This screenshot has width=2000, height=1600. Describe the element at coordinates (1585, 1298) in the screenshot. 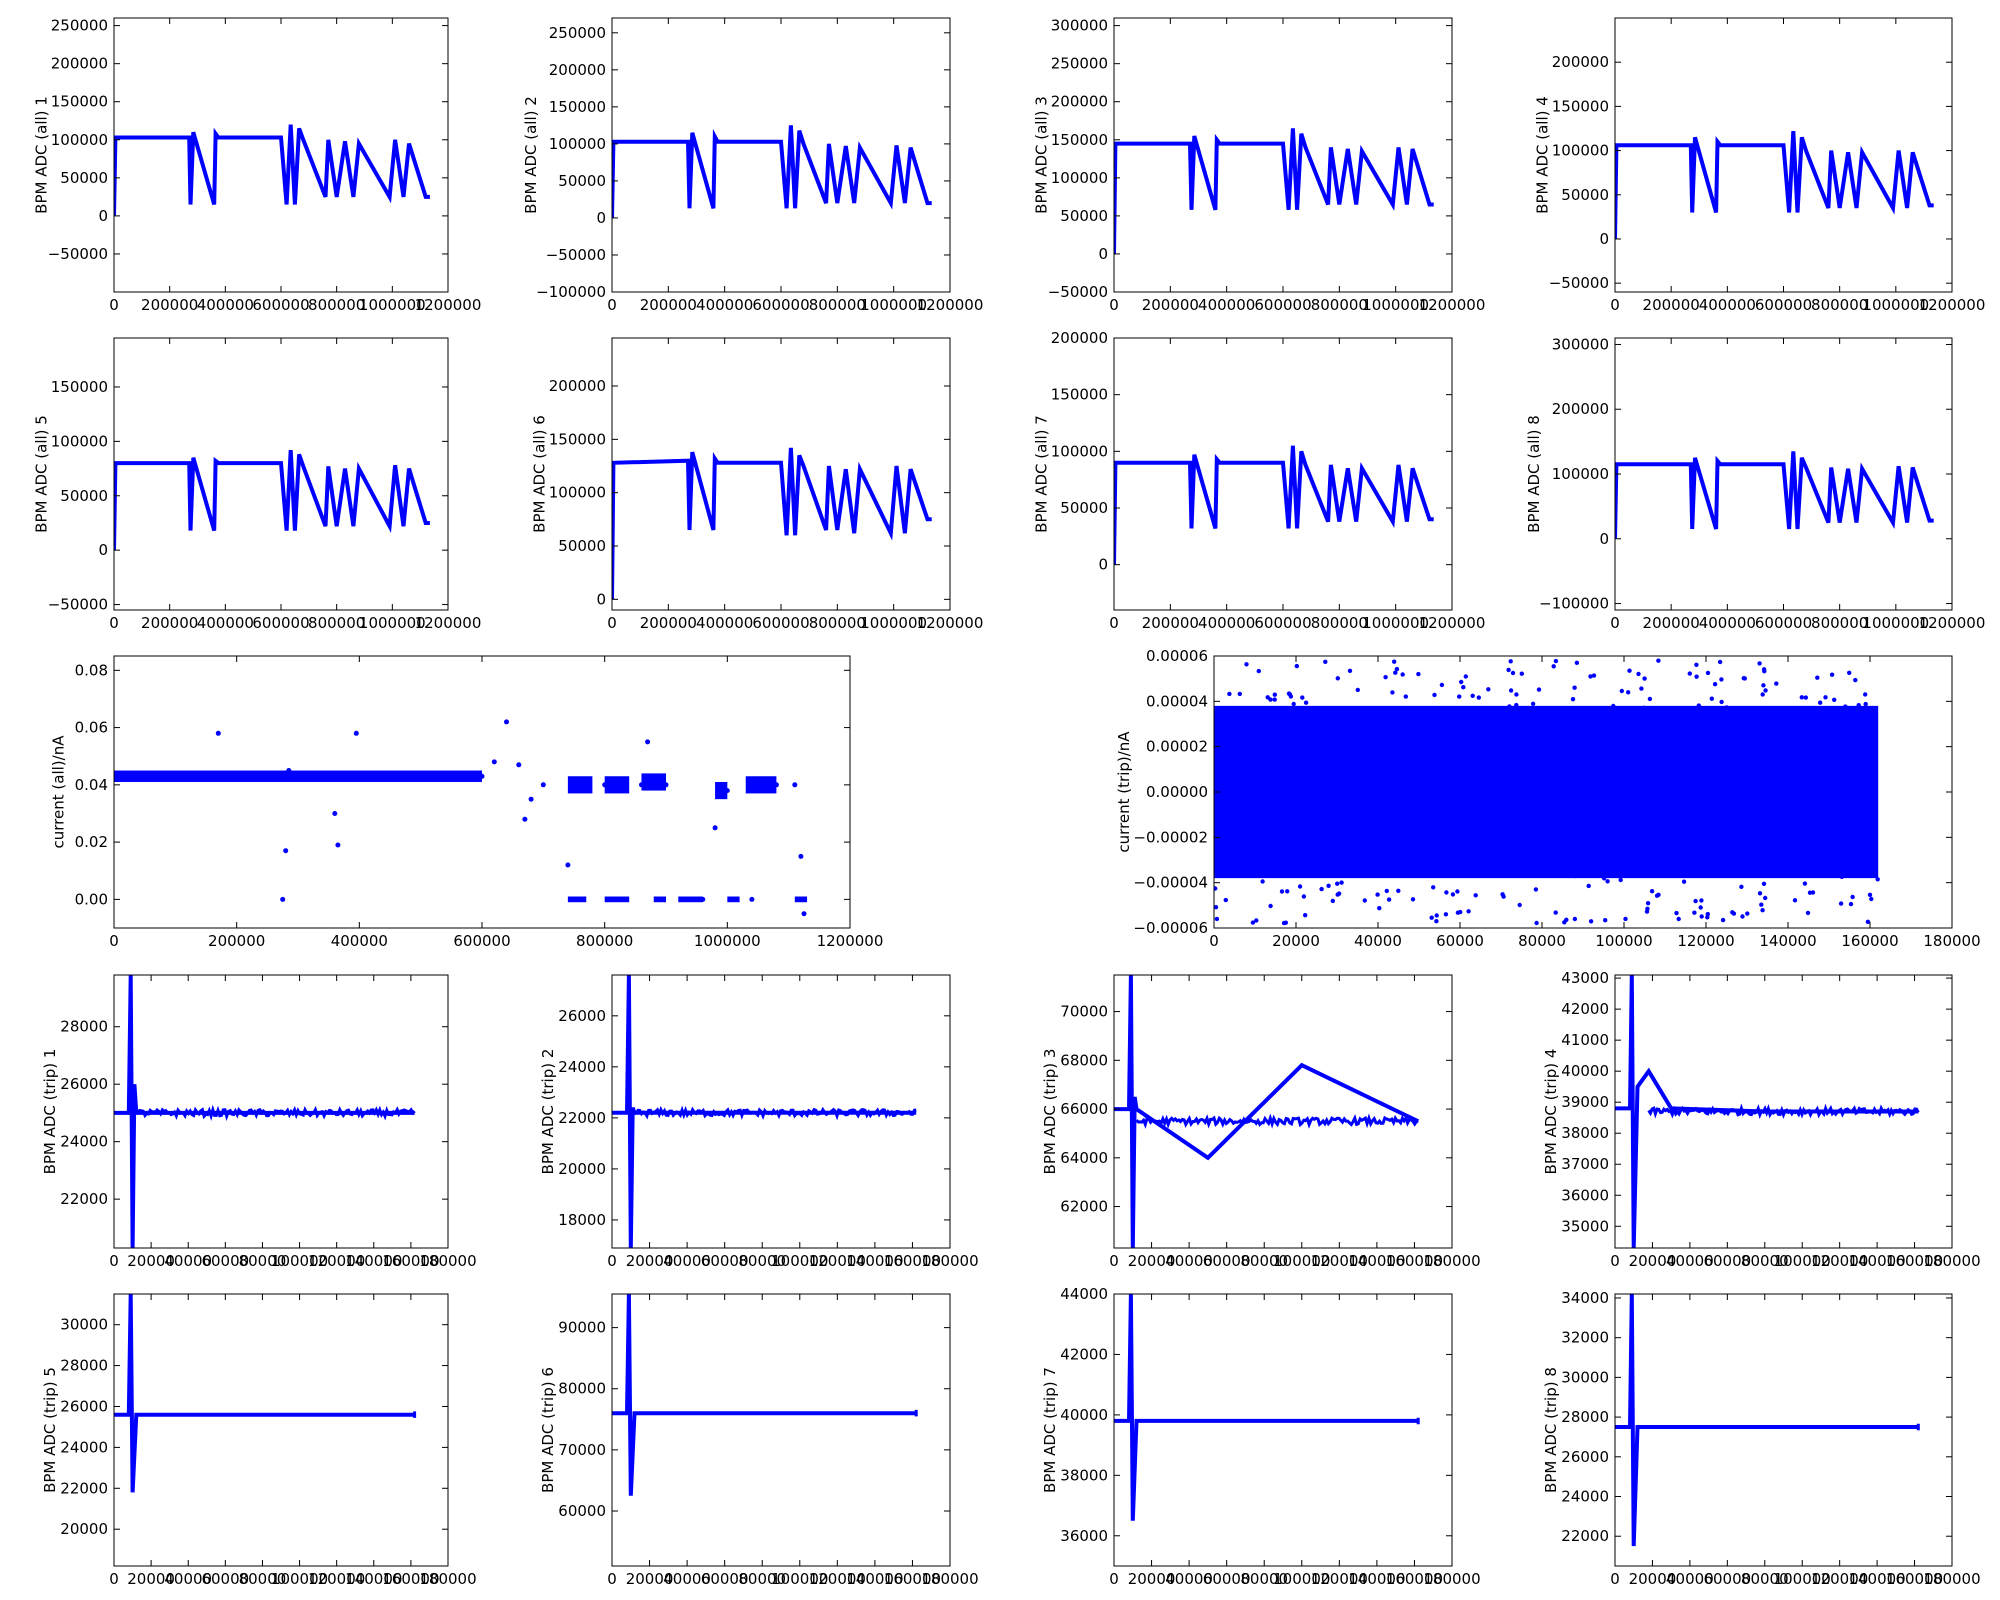

I see `y-tick-label: 34000` at that location.